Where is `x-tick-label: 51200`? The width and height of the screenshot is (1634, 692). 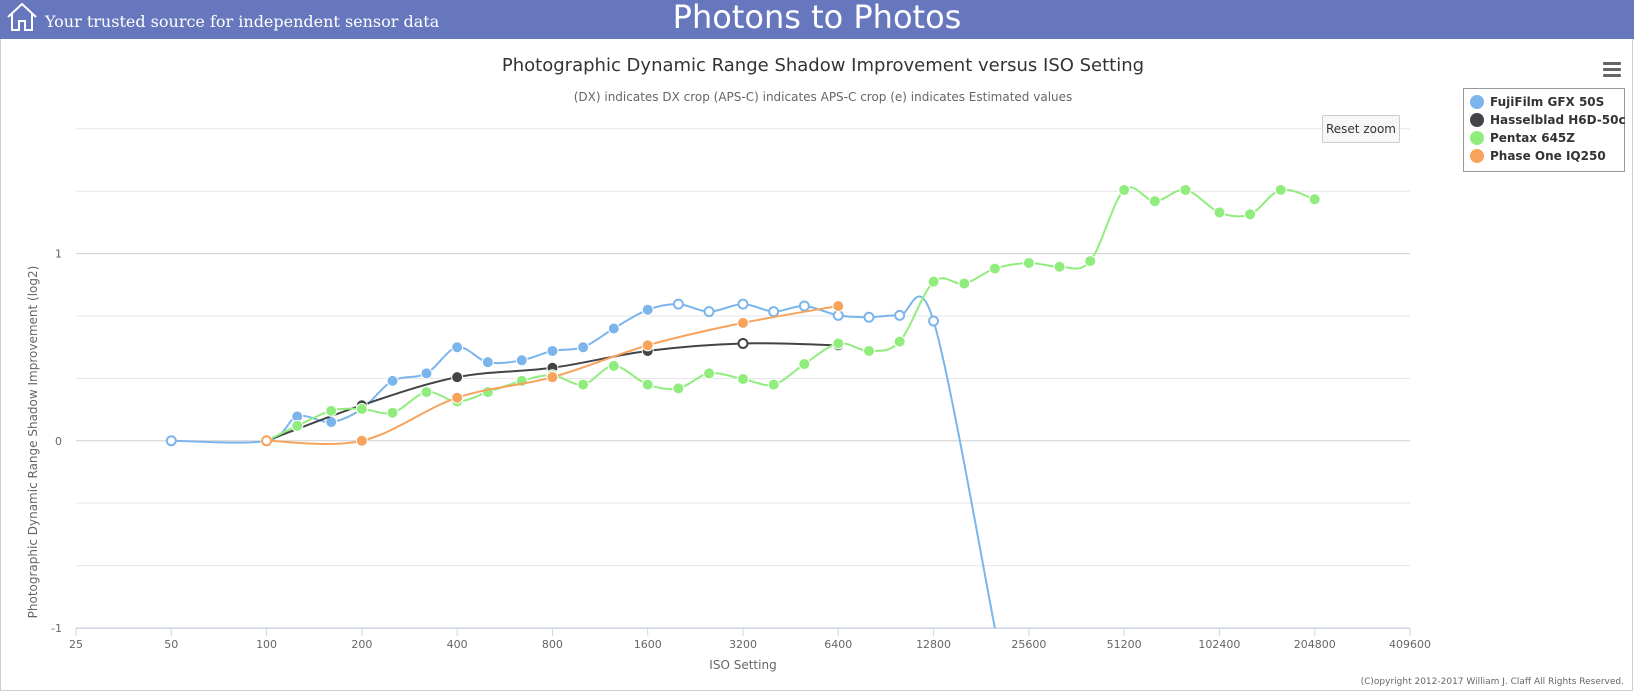 x-tick-label: 51200 is located at coordinates (1124, 644).